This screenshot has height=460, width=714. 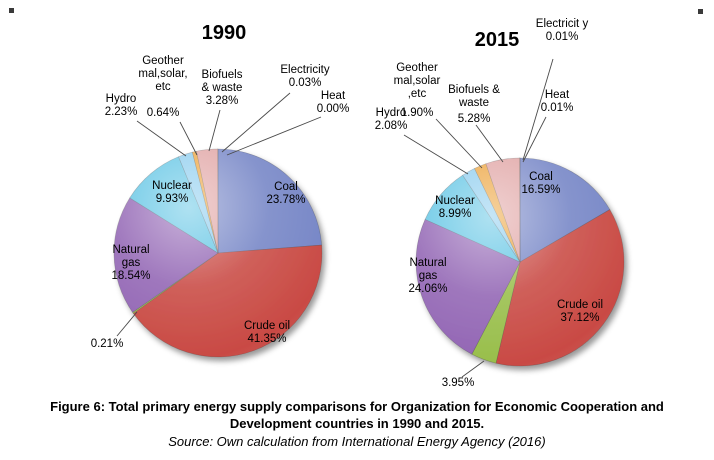 What do you see at coordinates (305, 83) in the screenshot?
I see `label-pct: 0.03%` at bounding box center [305, 83].